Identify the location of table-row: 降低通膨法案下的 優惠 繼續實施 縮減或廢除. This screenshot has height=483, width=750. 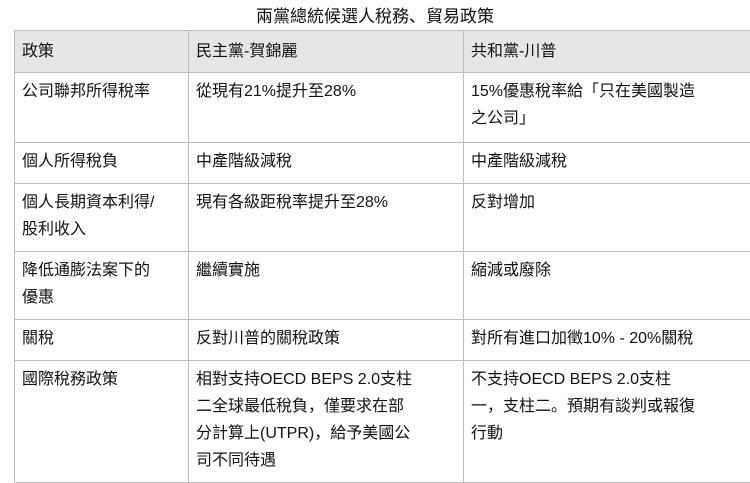
(382, 286).